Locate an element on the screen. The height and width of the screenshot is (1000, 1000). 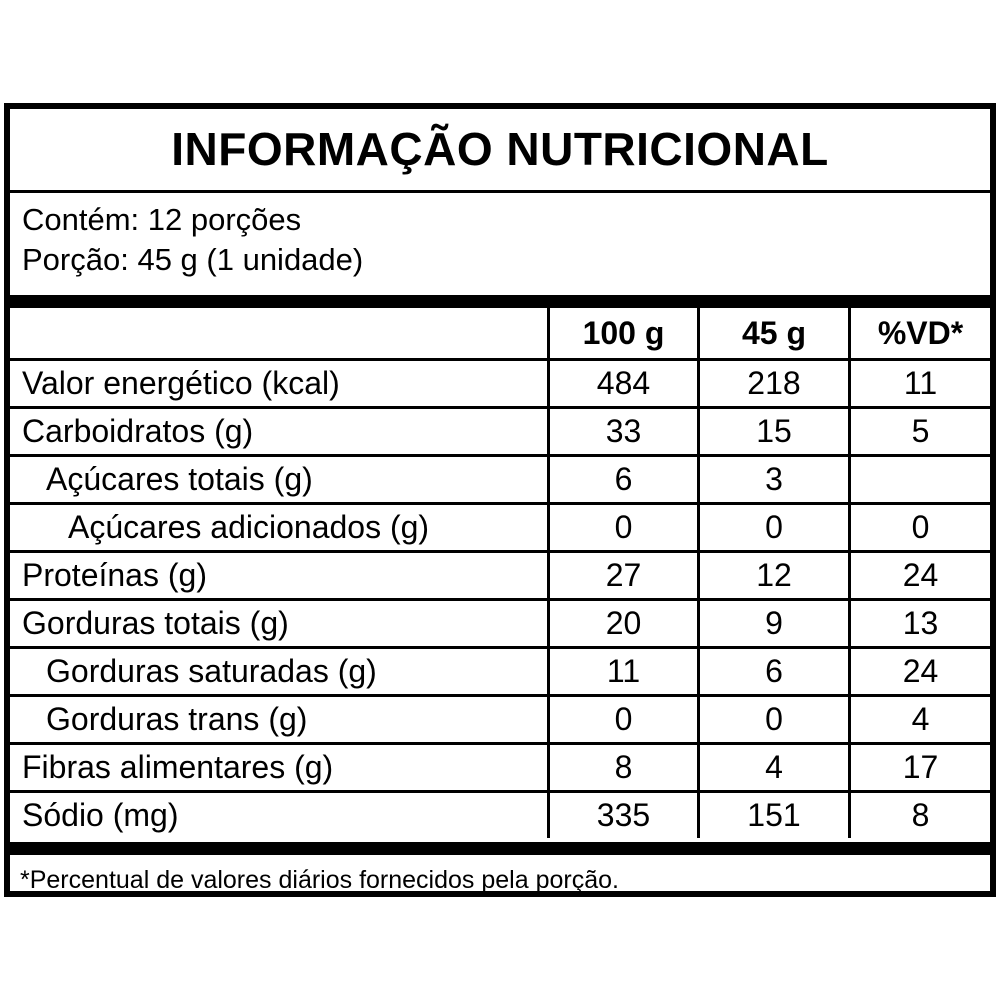
table-row-gorduras-saturadas: Gorduras saturadas (g) 11 6 24 is located at coordinates (500, 670).